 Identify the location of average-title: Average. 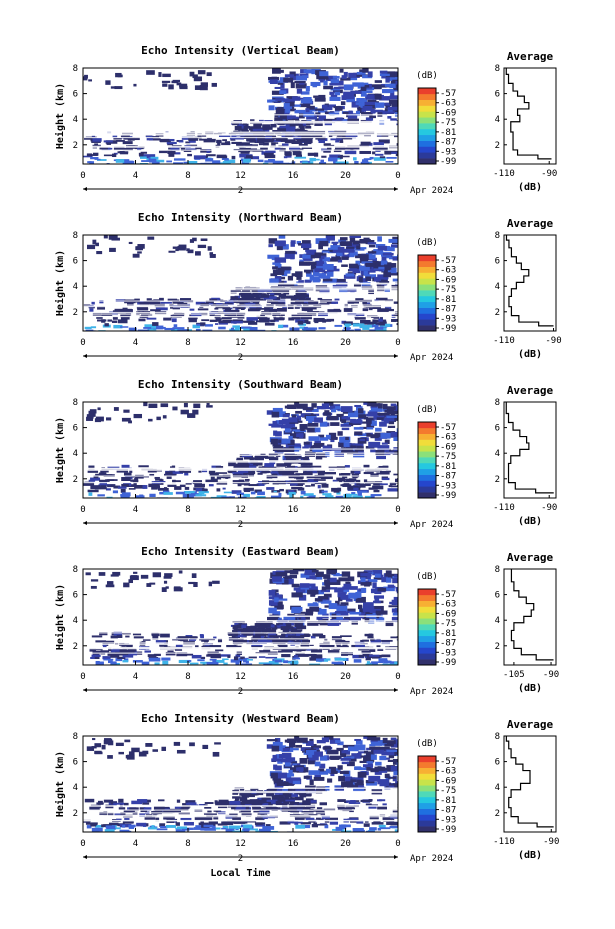
(530, 56).